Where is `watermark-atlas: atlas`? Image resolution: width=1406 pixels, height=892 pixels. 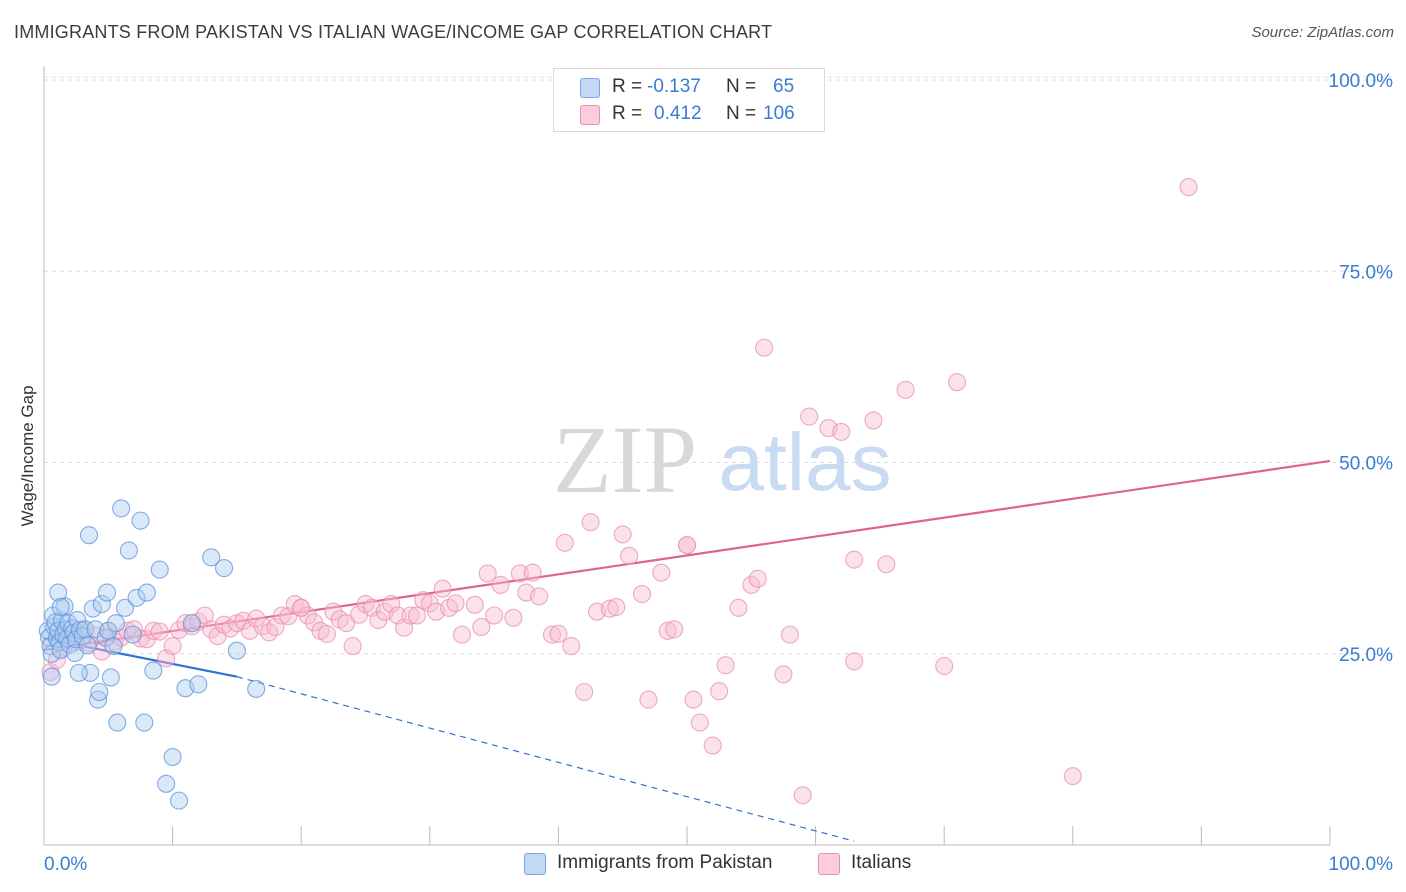
watermark-atlas: atlas is located at coordinates (804, 462).